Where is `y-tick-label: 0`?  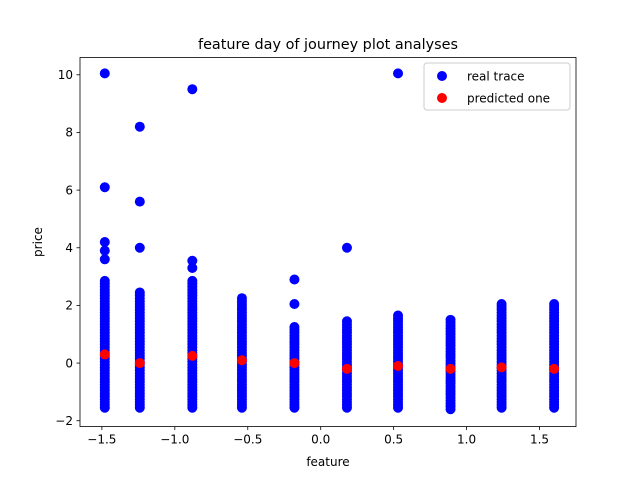 y-tick-label: 0 is located at coordinates (69, 363).